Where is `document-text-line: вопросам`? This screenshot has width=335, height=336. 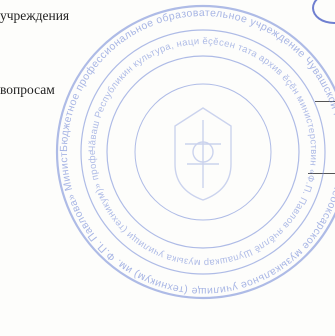 document-text-line: вопросам is located at coordinates (27, 89).